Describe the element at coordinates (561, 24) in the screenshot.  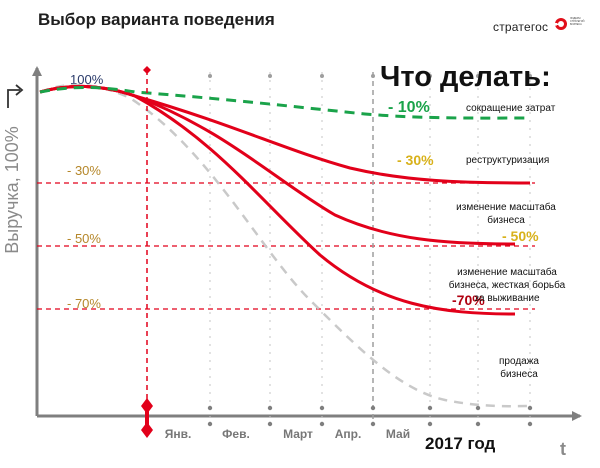
I see `logo-ring-icon` at that location.